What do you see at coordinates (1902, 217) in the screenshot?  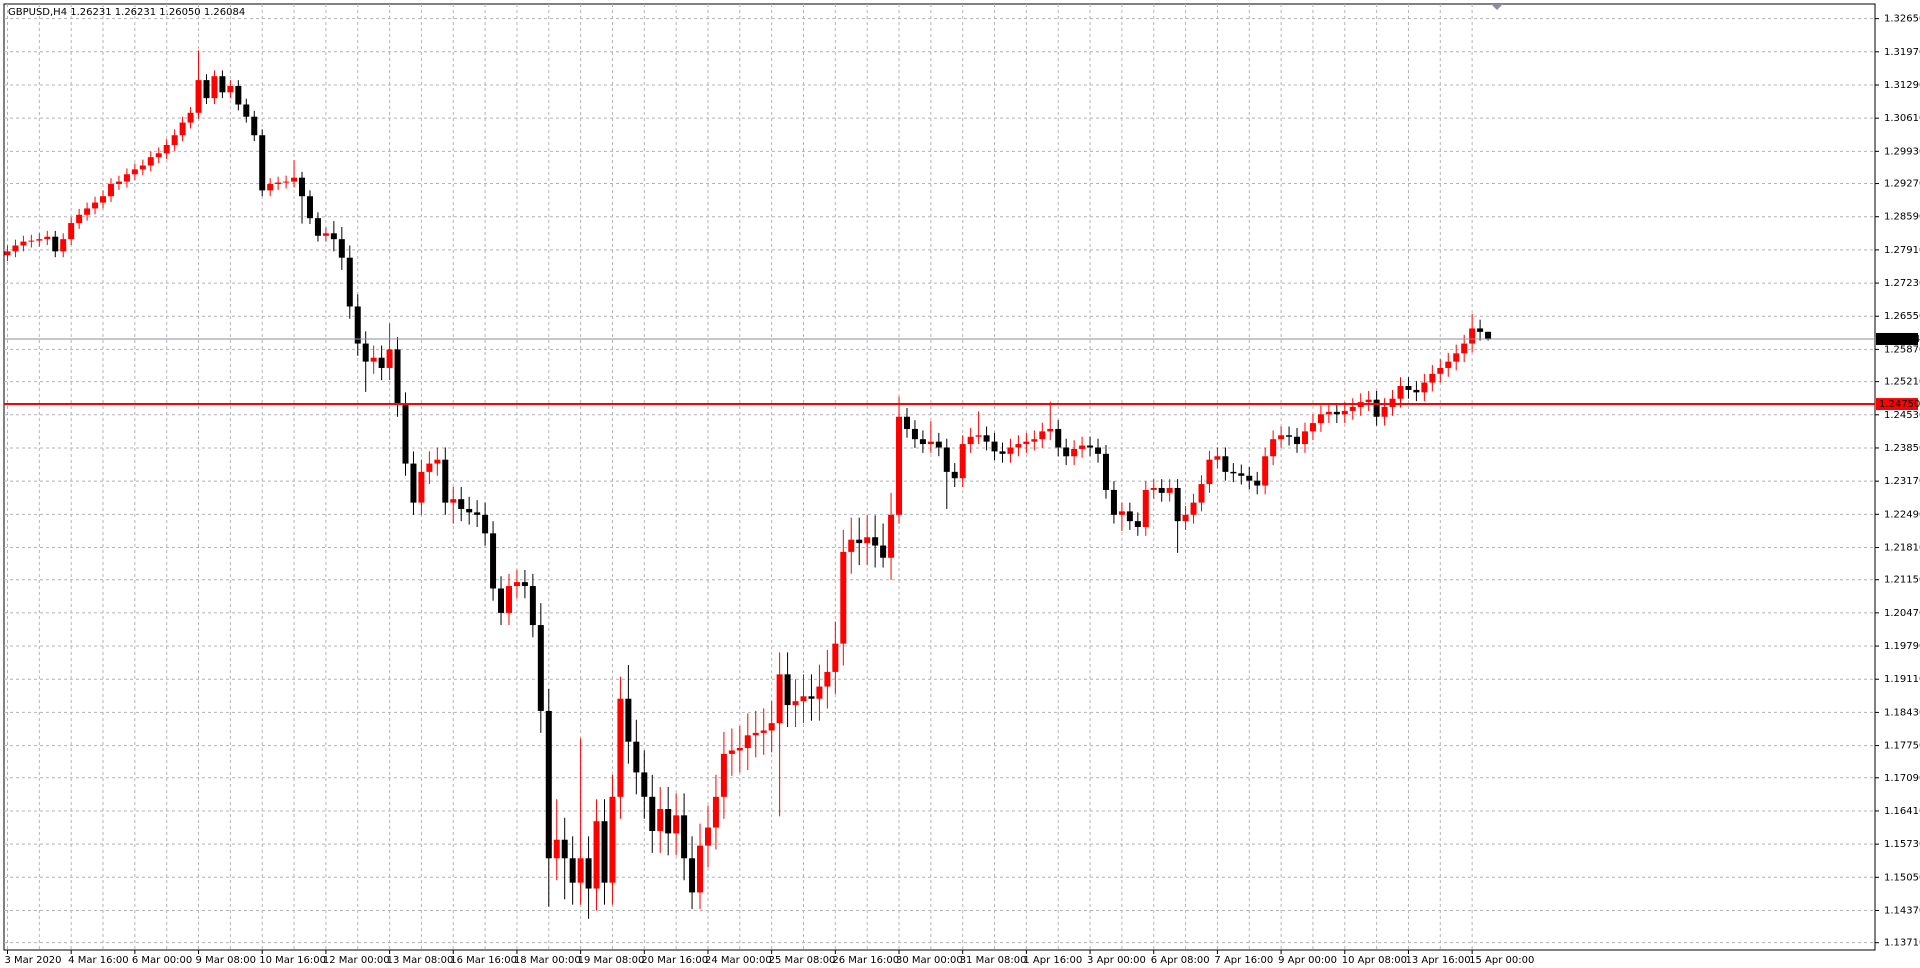 I see `y-tick-label: 1.28590` at bounding box center [1902, 217].